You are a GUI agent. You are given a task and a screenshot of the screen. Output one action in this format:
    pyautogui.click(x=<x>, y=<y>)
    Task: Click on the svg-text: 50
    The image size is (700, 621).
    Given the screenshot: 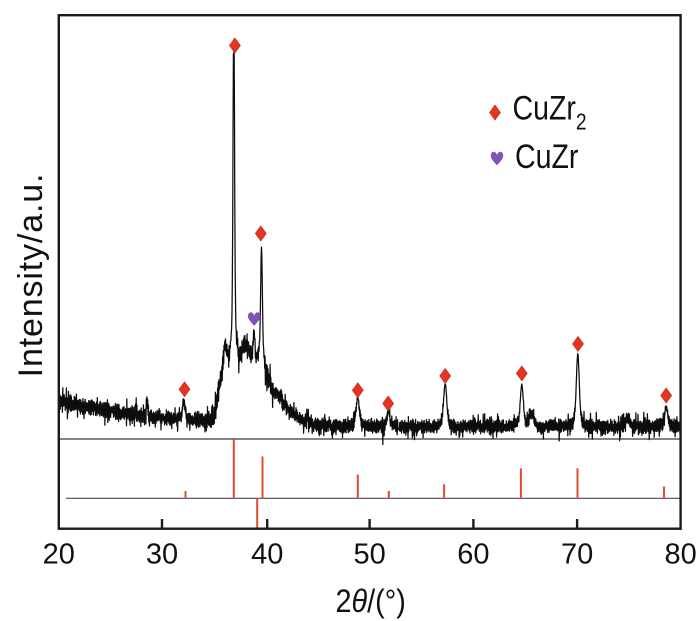 What is the action you would take?
    pyautogui.click(x=369, y=555)
    